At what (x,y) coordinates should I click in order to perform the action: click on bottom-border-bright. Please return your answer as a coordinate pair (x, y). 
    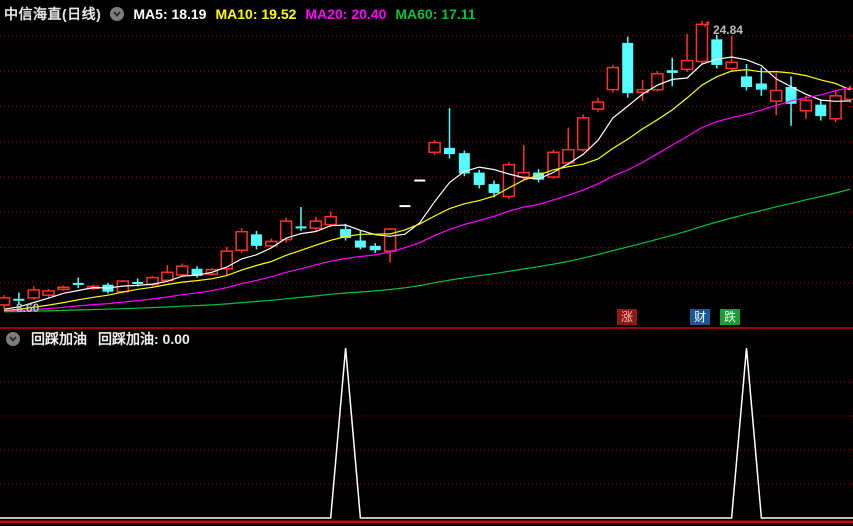
    Looking at the image, I should click on (426, 522).